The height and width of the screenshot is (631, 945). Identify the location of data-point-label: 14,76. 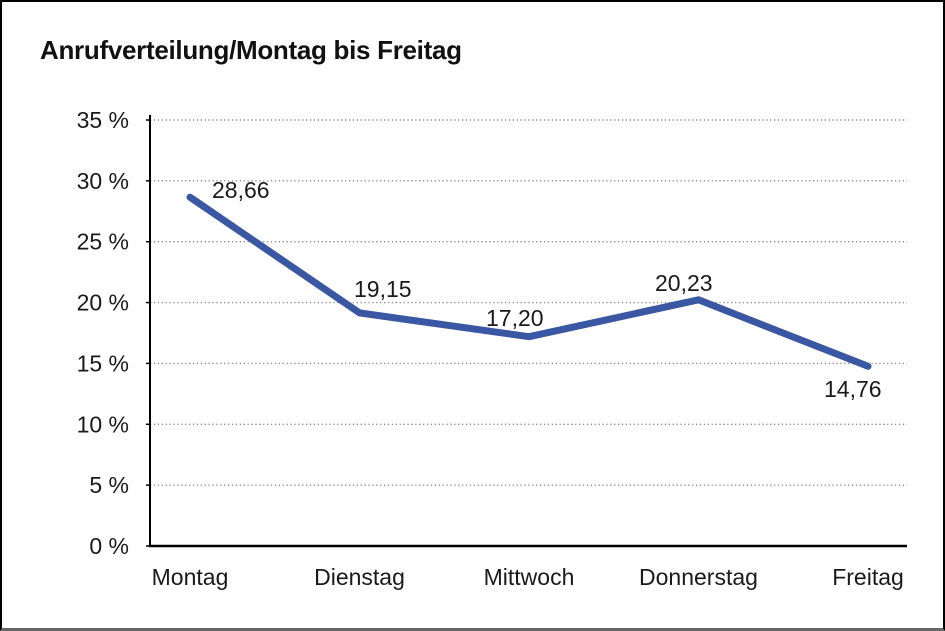
(853, 389).